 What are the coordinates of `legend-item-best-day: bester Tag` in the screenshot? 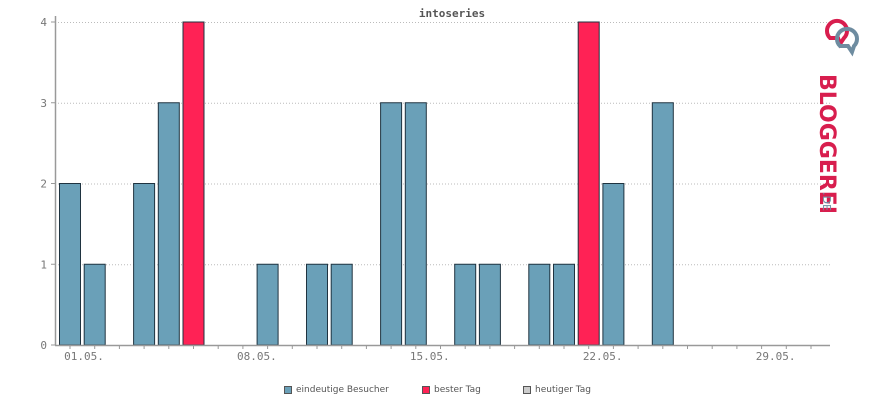 It's located at (451, 390).